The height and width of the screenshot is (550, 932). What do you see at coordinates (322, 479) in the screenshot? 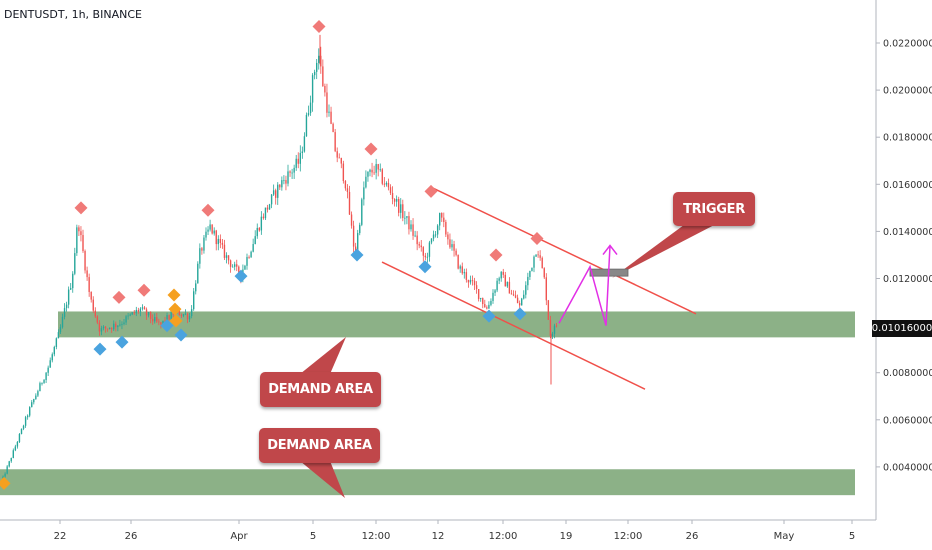
I see `demand-callout-pointer-lower` at bounding box center [322, 479].